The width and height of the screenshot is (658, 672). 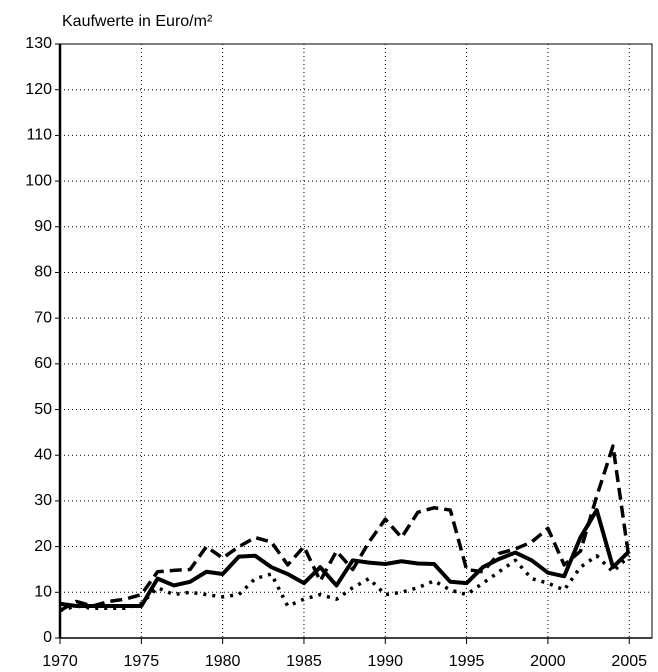 What do you see at coordinates (43, 226) in the screenshot?
I see `y-tick-label: 90` at bounding box center [43, 226].